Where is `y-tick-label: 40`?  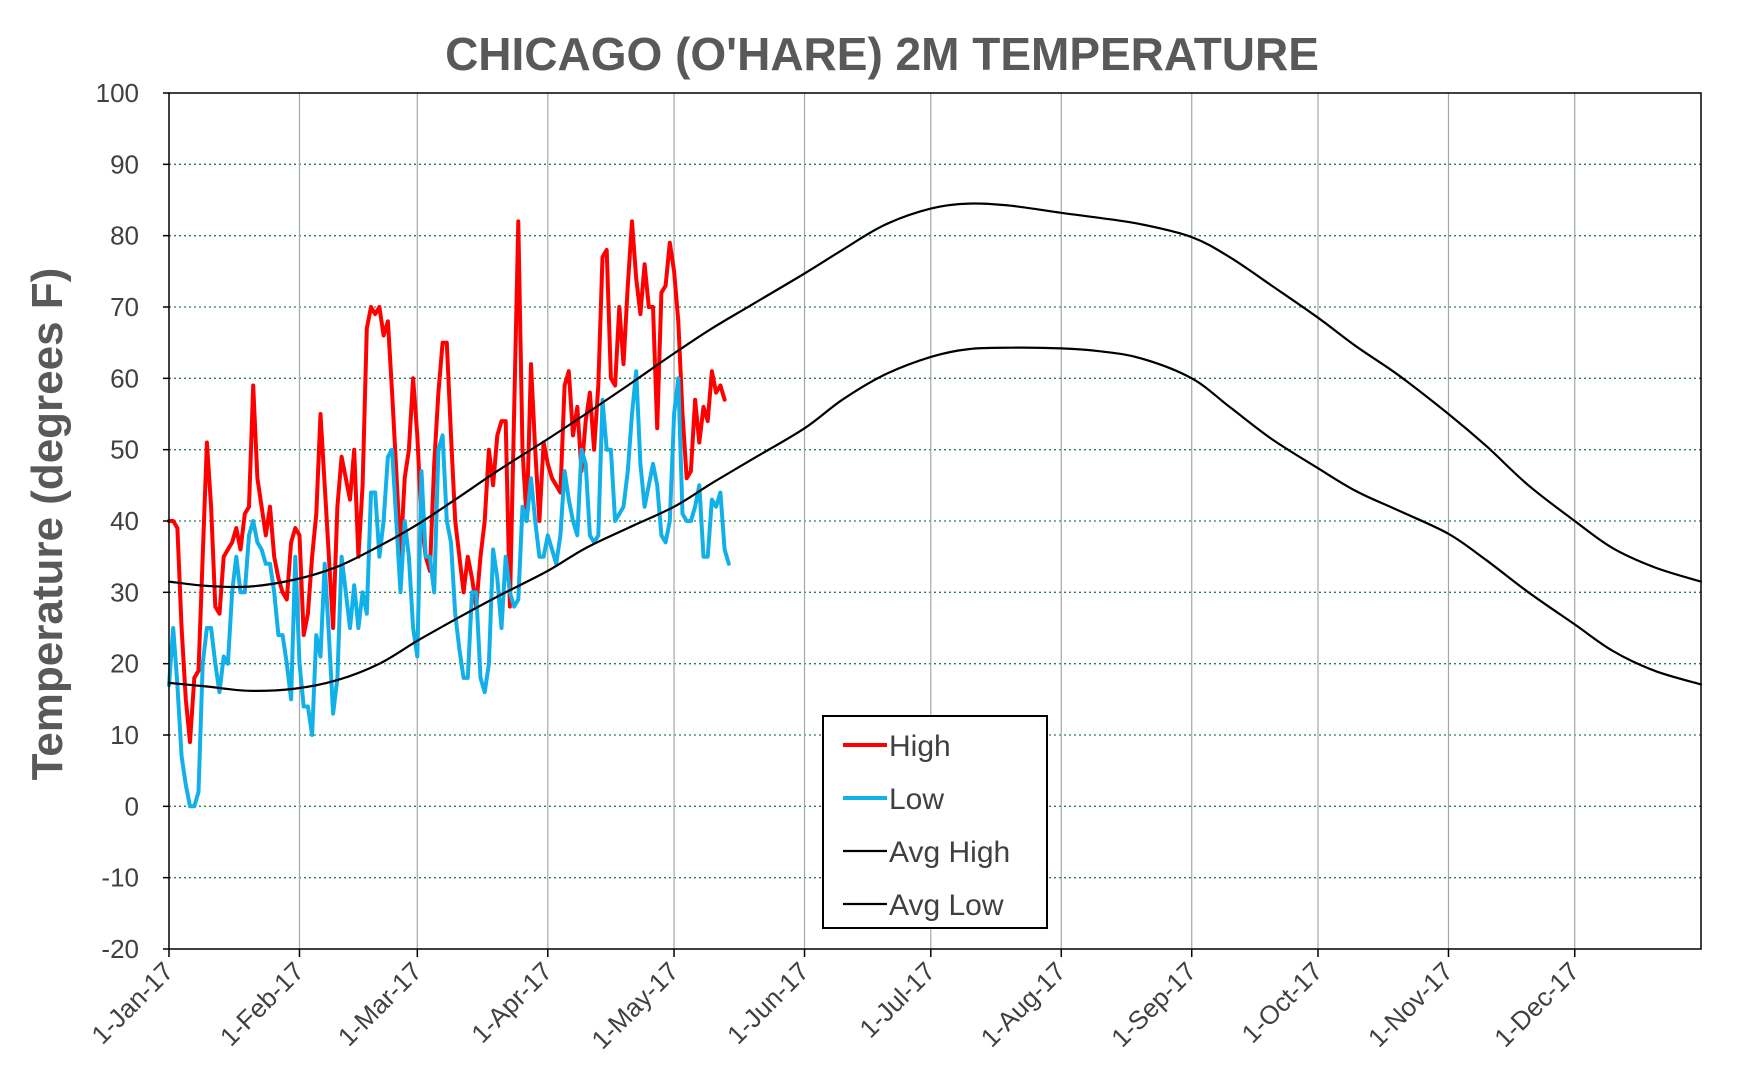
y-tick-label: 40 is located at coordinates (124, 521).